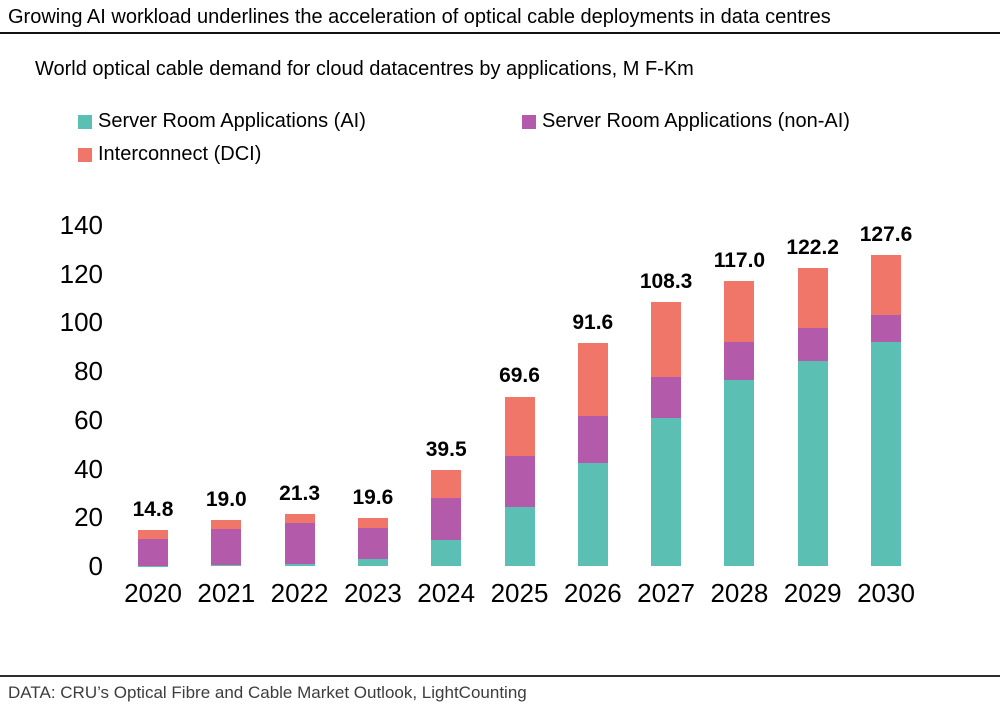 The height and width of the screenshot is (710, 1000). Describe the element at coordinates (85, 121) in the screenshot. I see `legend-swatch-ai-icon` at that location.